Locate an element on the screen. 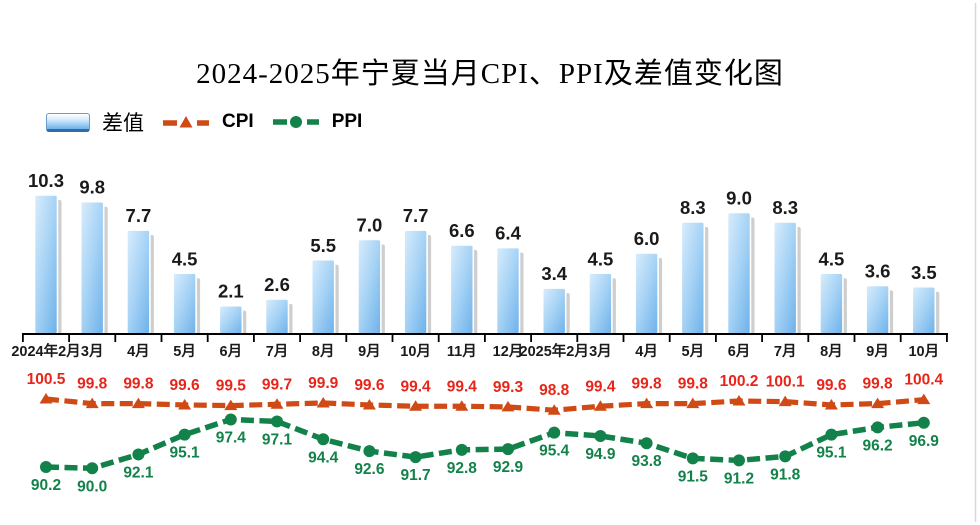 The width and height of the screenshot is (980, 525). chart-legend: 差值 CPI PPI is located at coordinates (204, 122).